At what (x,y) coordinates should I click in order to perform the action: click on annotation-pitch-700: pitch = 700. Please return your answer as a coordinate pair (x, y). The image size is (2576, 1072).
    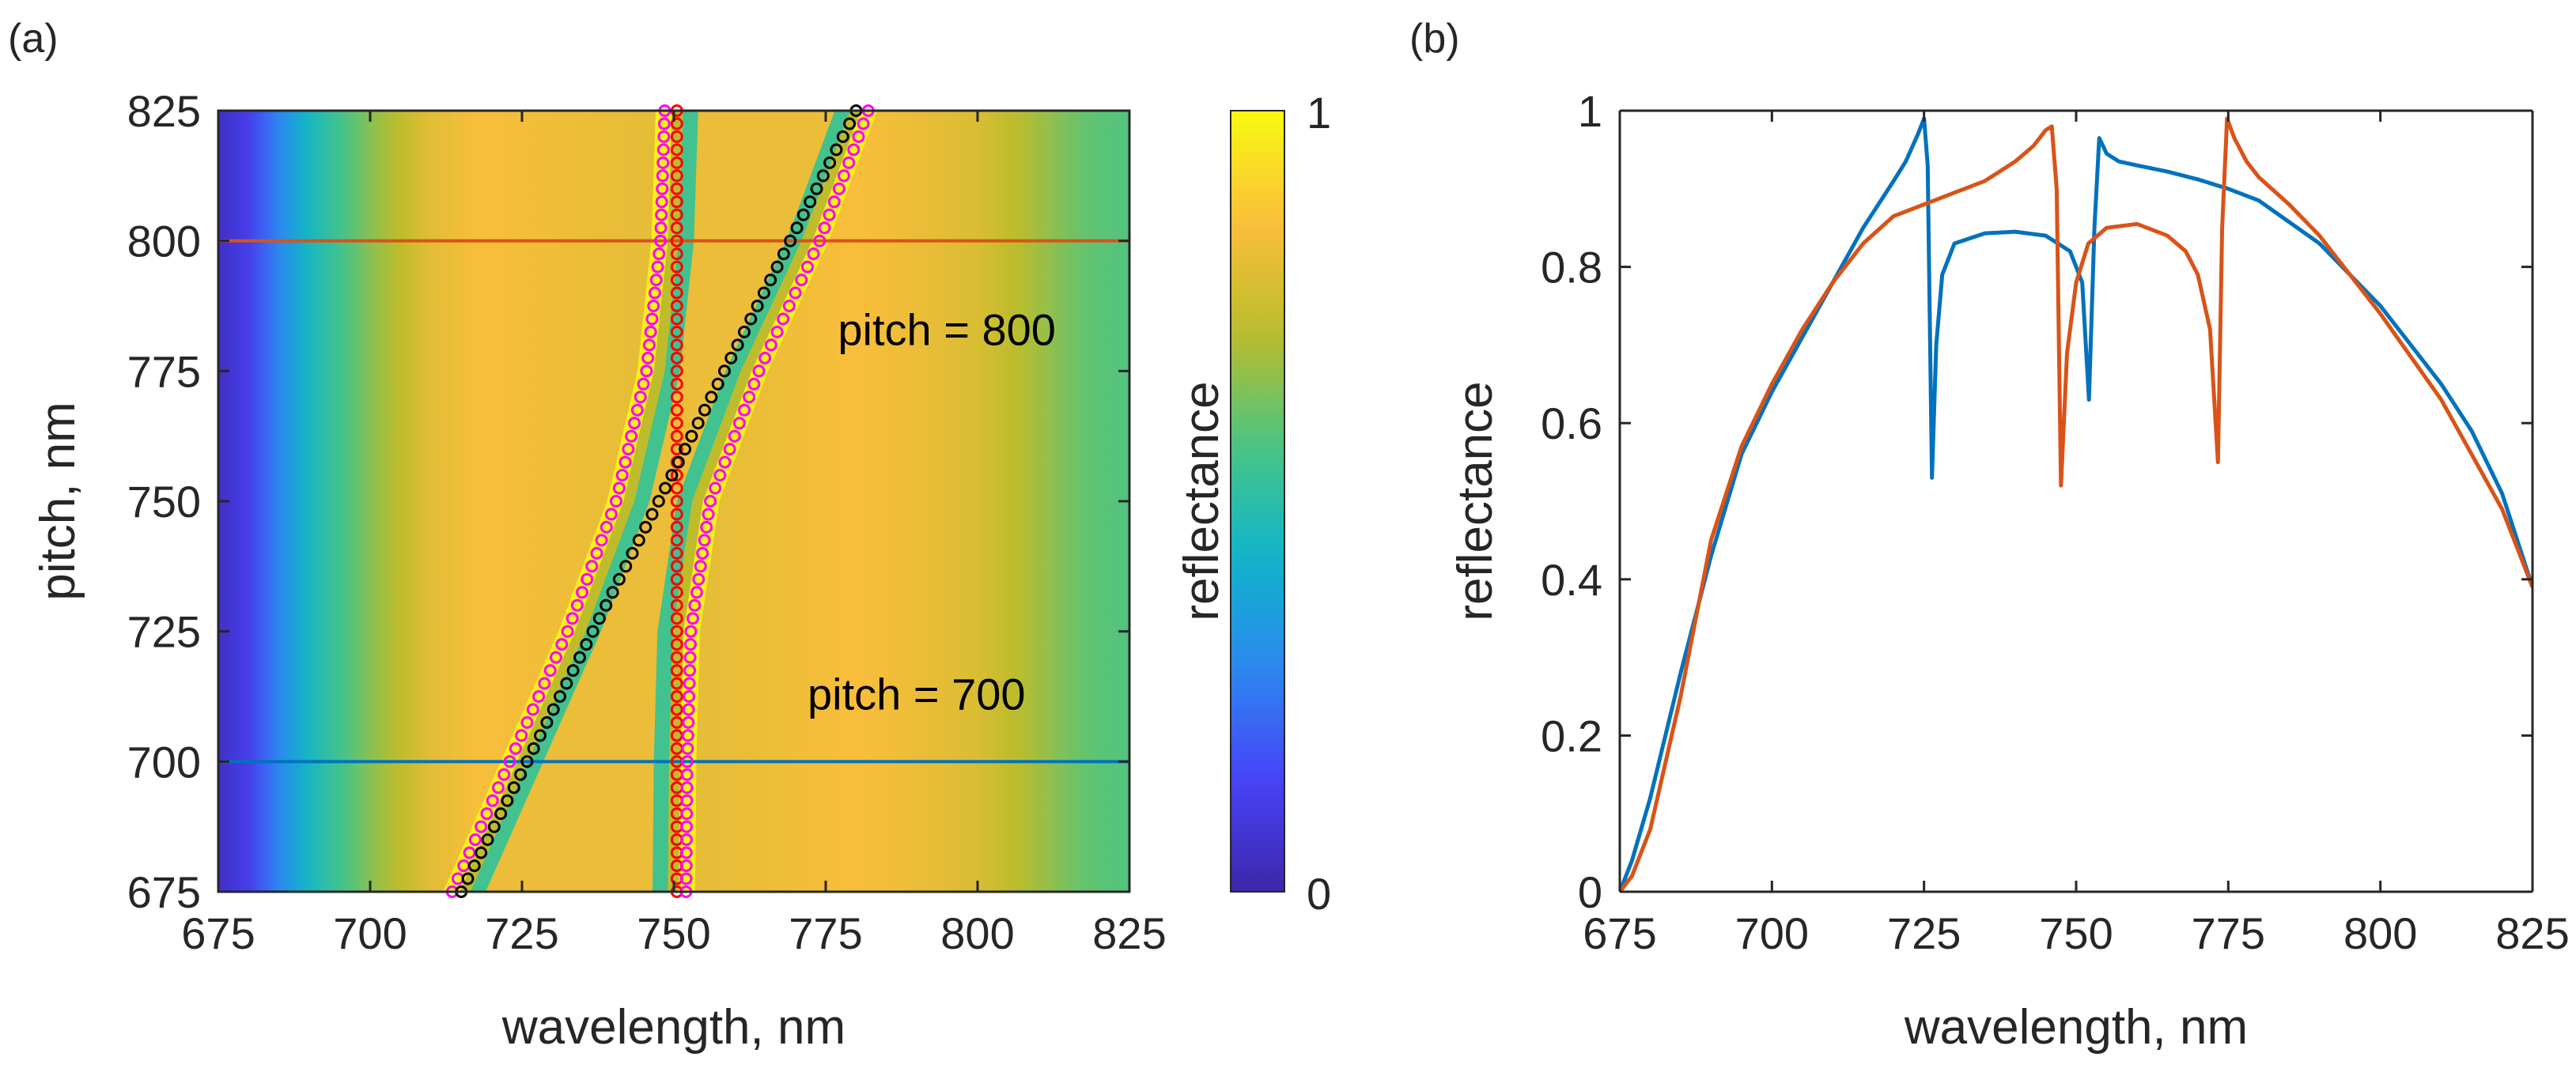
    Looking at the image, I should click on (917, 695).